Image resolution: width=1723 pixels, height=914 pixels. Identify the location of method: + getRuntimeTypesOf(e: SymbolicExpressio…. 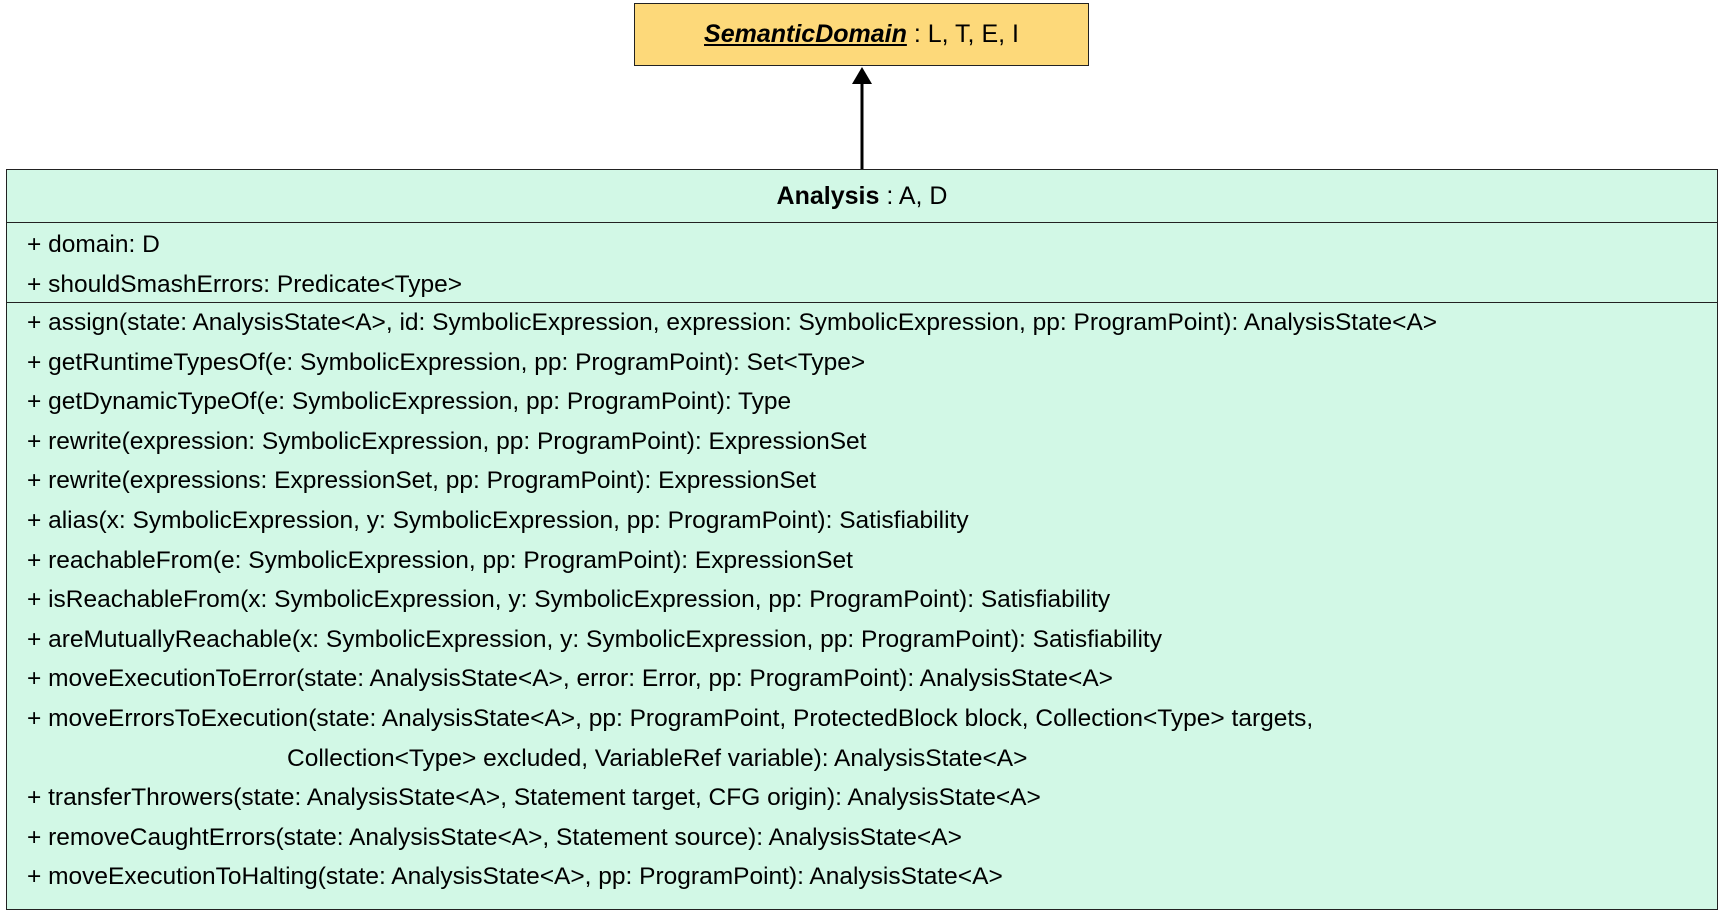
(446, 362).